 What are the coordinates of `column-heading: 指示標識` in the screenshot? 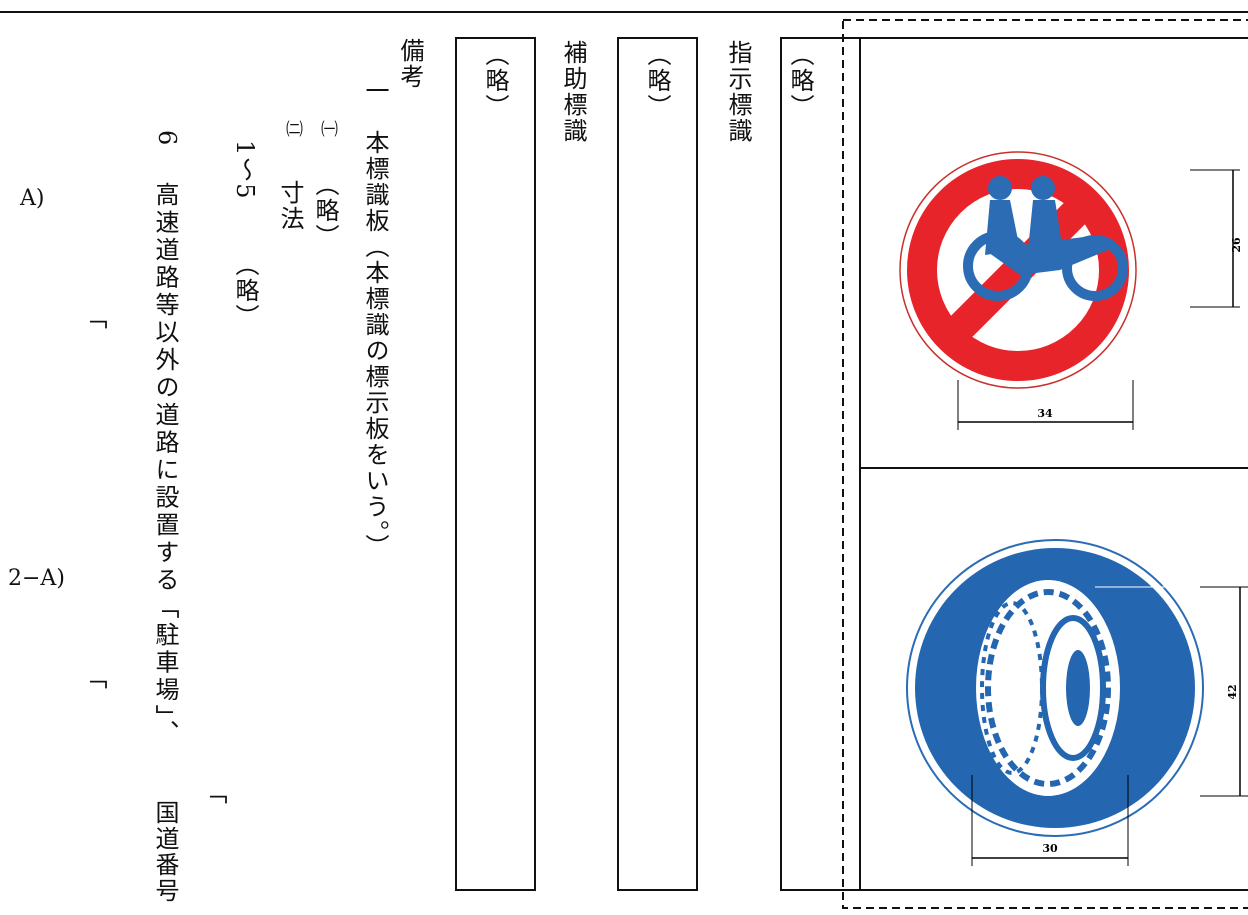 It's located at (738, 92).